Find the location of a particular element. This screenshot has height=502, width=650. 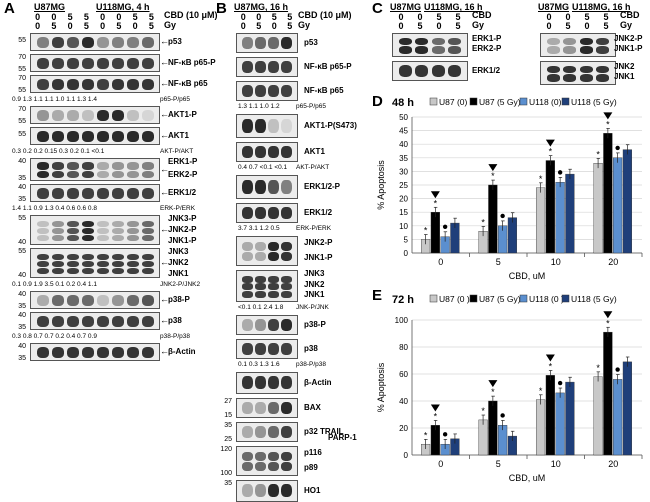

panel-a-ratio-values: 0.3 0.2 0.2 0.15 0.3 0.2 0.1 <0.1 is located at coordinates (58, 151).